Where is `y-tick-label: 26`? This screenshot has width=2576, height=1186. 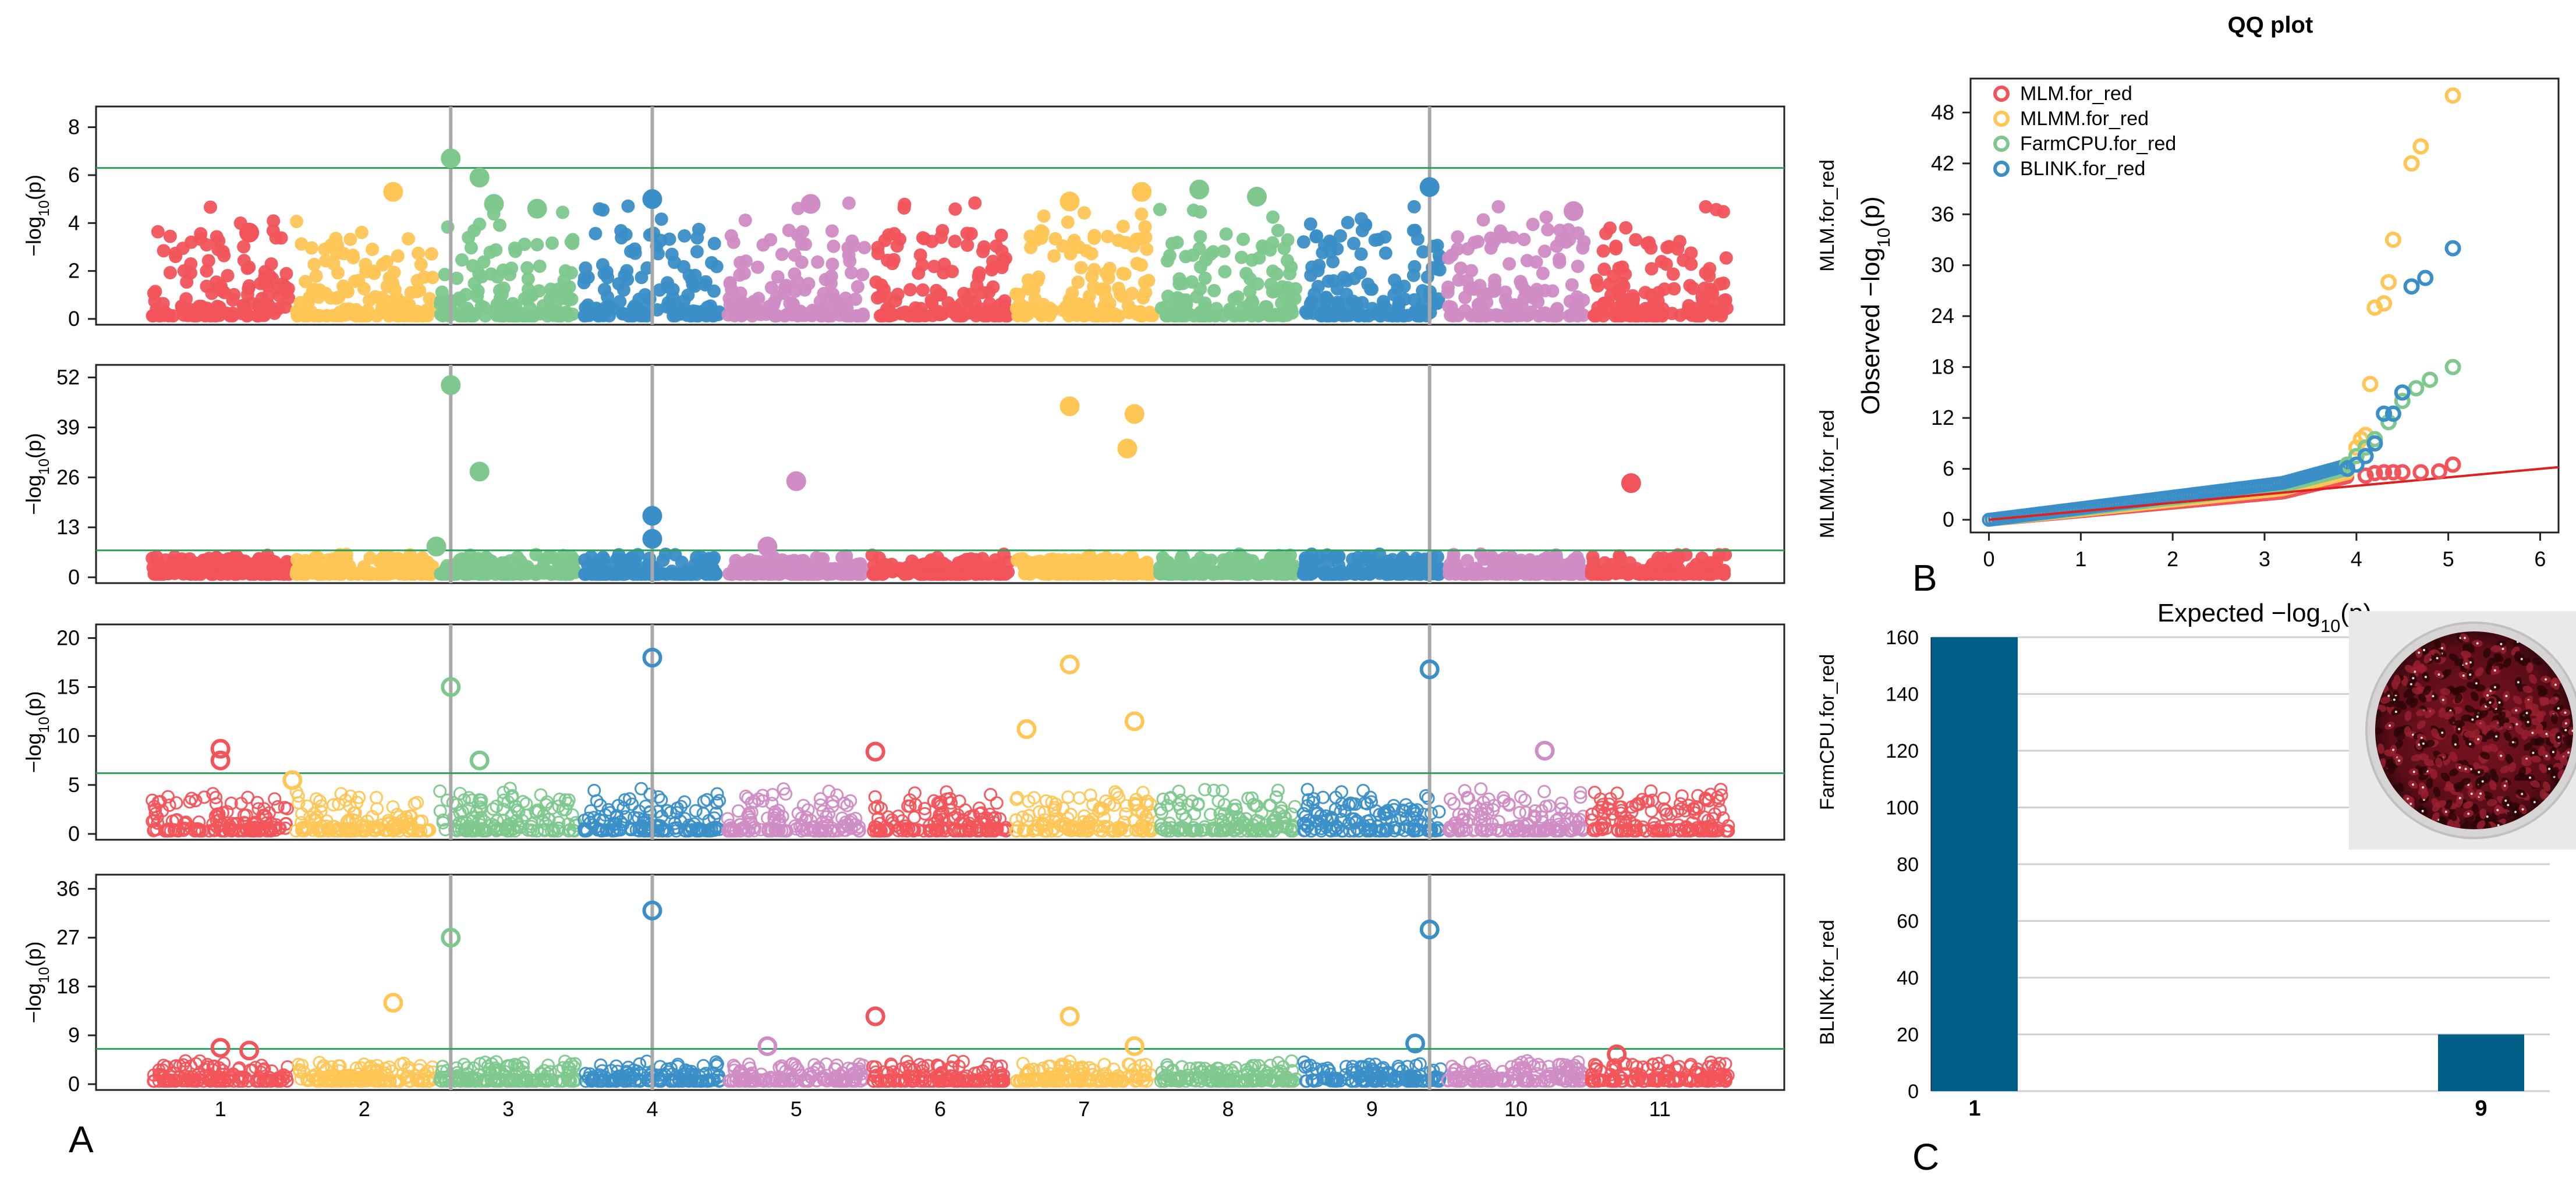
y-tick-label: 26 is located at coordinates (68, 477).